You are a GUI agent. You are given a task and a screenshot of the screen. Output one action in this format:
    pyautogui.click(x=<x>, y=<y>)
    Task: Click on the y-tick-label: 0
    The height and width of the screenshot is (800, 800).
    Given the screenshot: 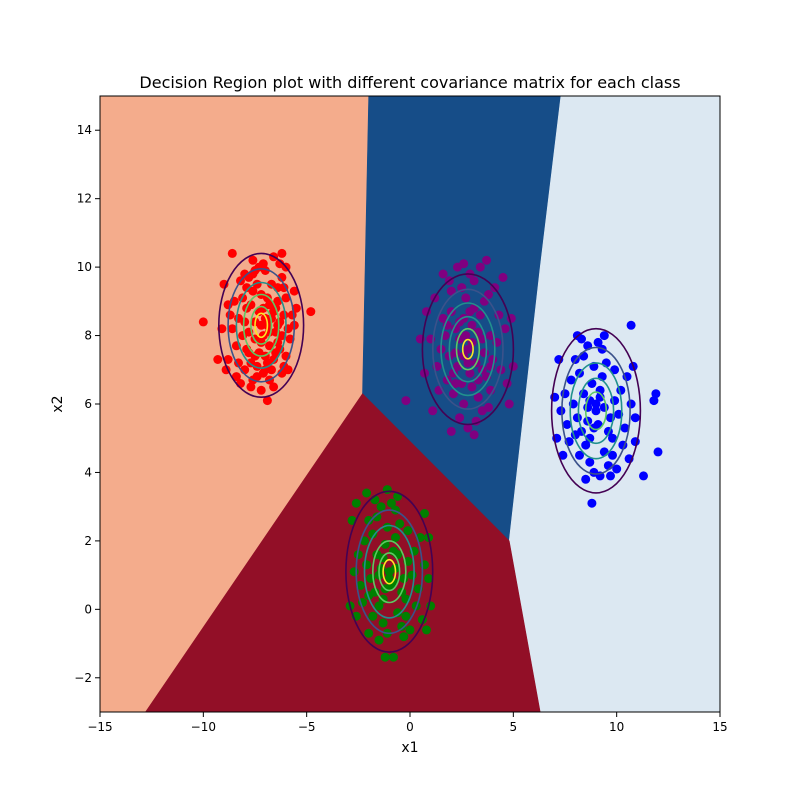 What is the action you would take?
    pyautogui.click(x=88, y=609)
    